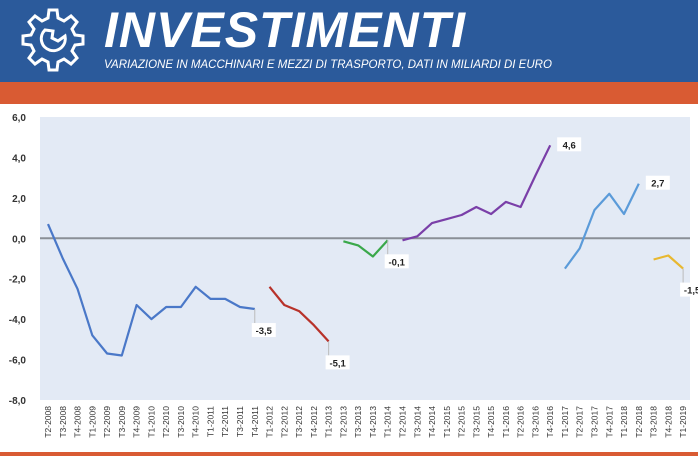 The image size is (698, 456). Describe the element at coordinates (19, 158) in the screenshot. I see `y-tick-label: 4,0` at that location.